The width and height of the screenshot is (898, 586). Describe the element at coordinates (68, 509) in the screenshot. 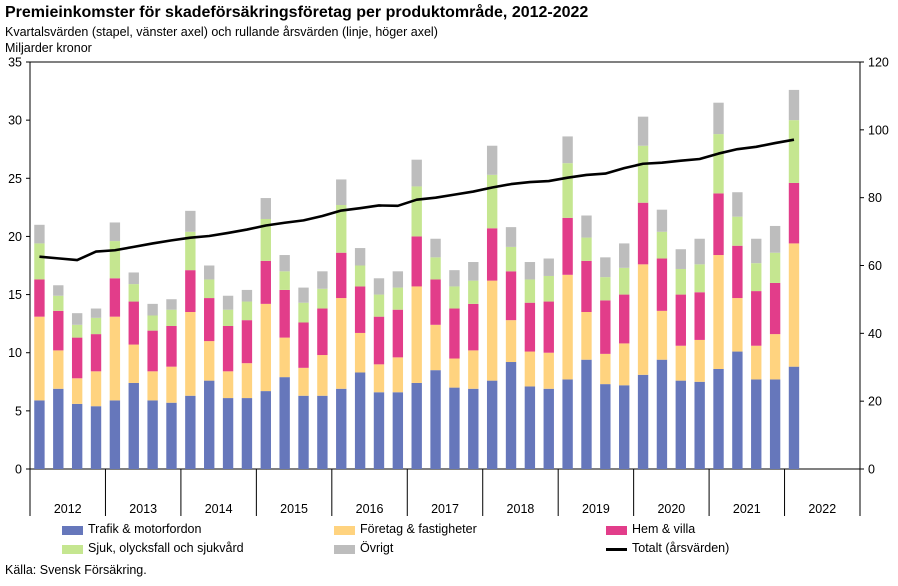

I see `x-tick-label: 2012` at that location.